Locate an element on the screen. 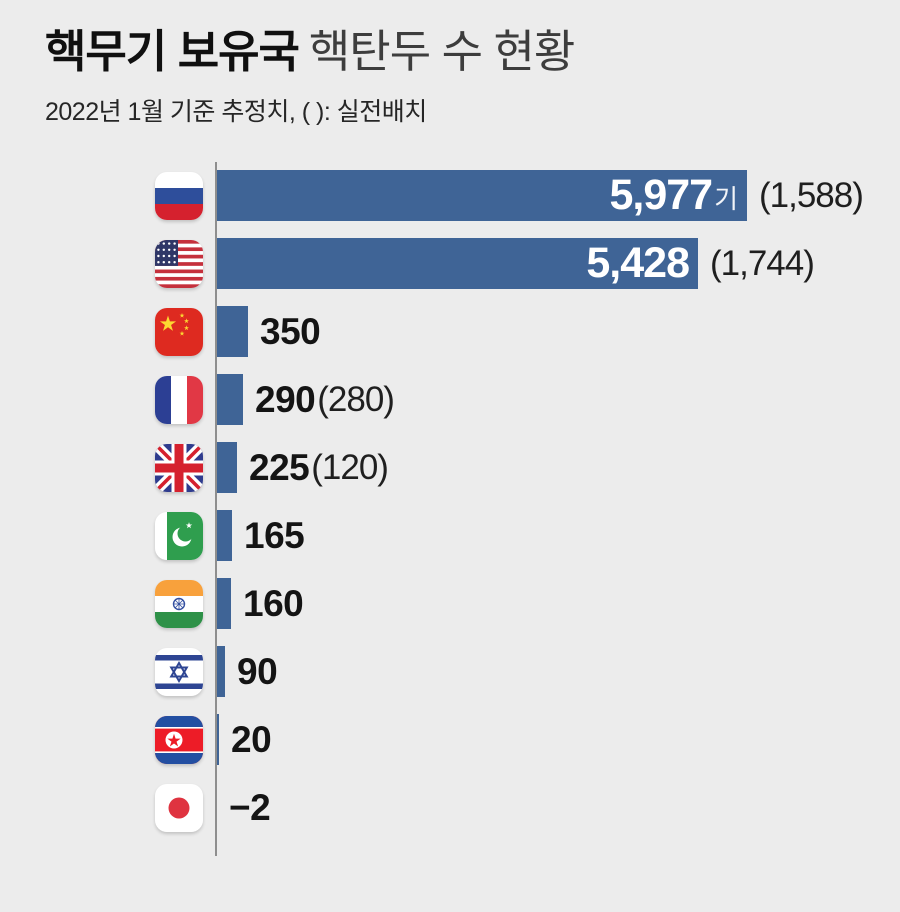 The image size is (900, 912). unit-suffix-russia: 기 is located at coordinates (726, 199).